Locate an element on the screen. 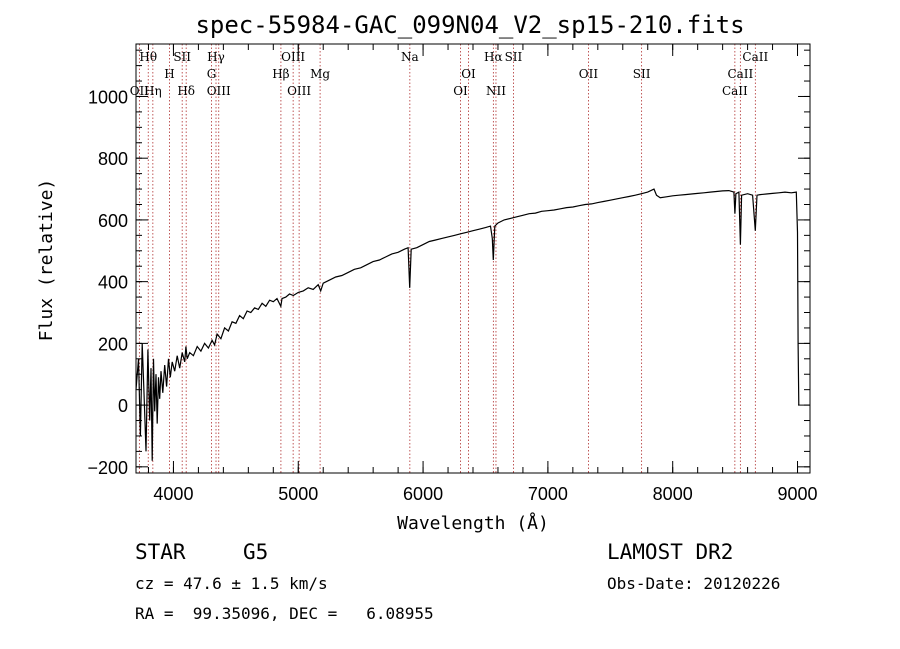 This screenshot has width=900, height=649. y-tick-label: 200 is located at coordinates (113, 344).